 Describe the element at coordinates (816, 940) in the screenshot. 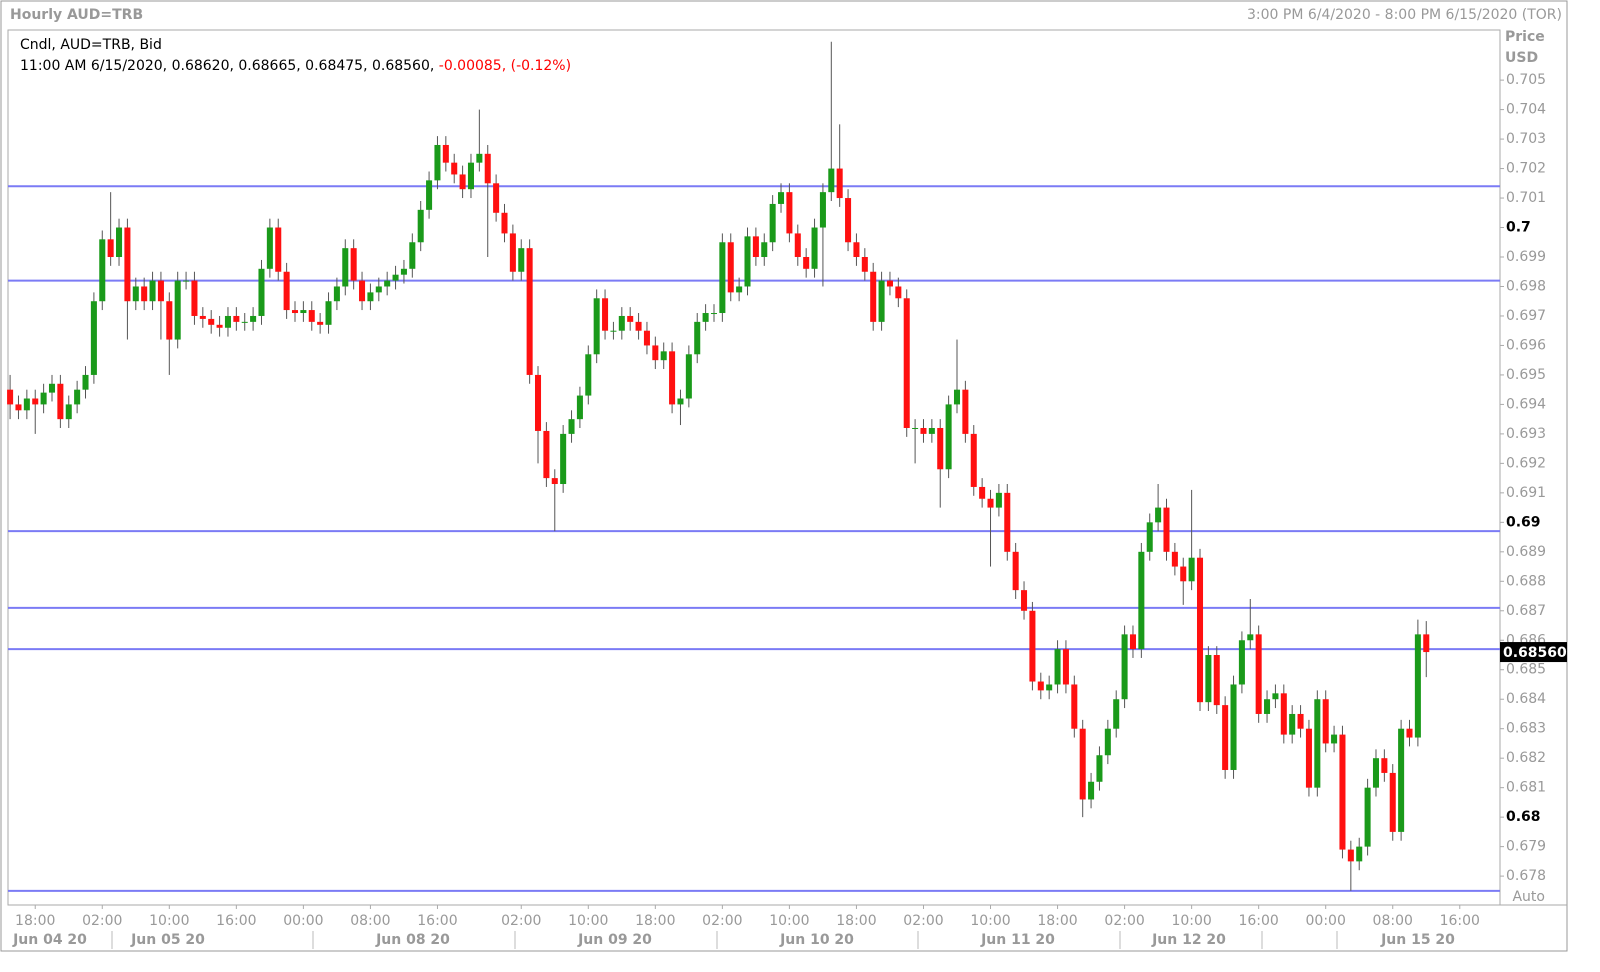

I see `date-label: Jun 10 20` at that location.